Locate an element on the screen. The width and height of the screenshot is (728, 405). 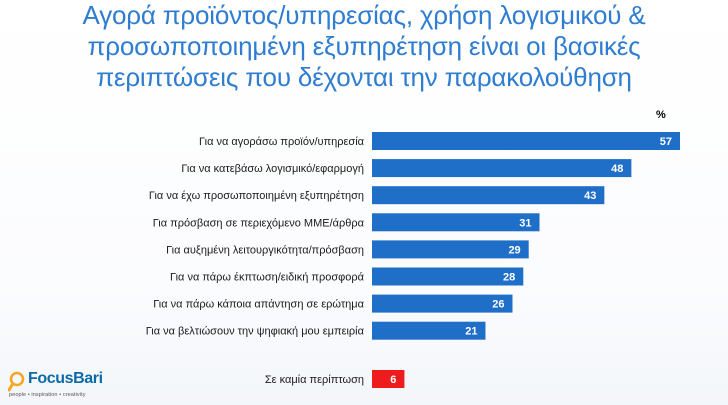
category-label-1: Για να αγοράσω προϊόν/υπηρεσία is located at coordinates (282, 142).